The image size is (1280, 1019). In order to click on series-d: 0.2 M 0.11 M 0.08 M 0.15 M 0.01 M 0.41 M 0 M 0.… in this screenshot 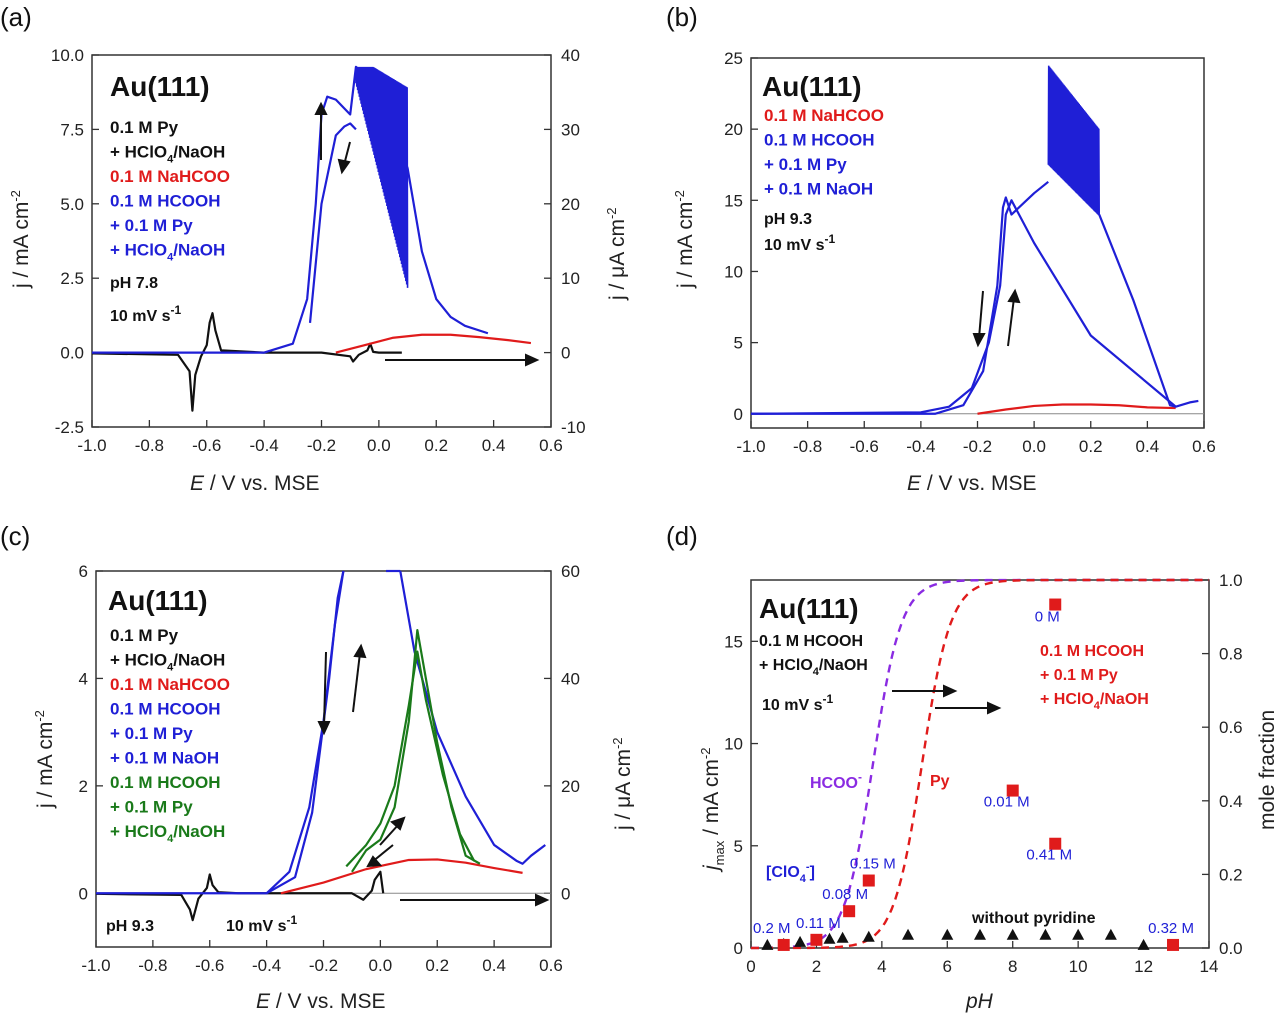, I will do `click(979, 764)`.